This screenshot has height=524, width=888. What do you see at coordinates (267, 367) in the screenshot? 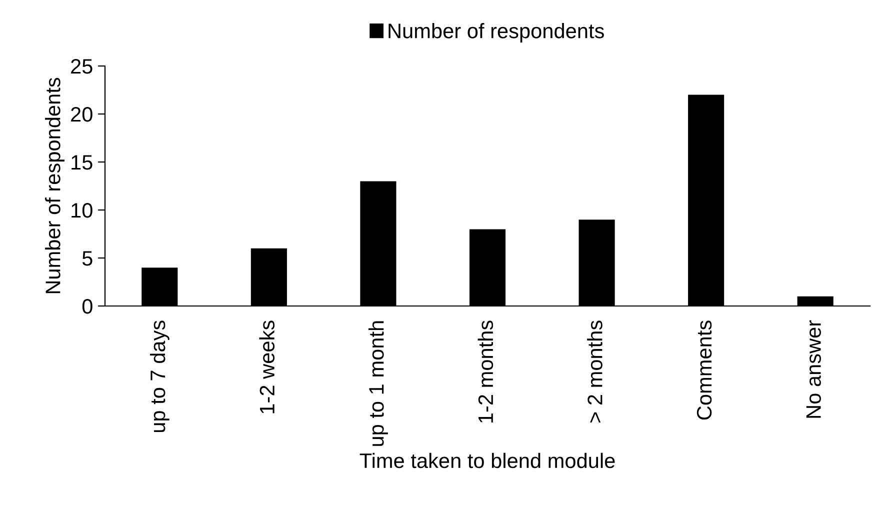
I see `x-tick-label: 1-2 weeks` at bounding box center [267, 367].